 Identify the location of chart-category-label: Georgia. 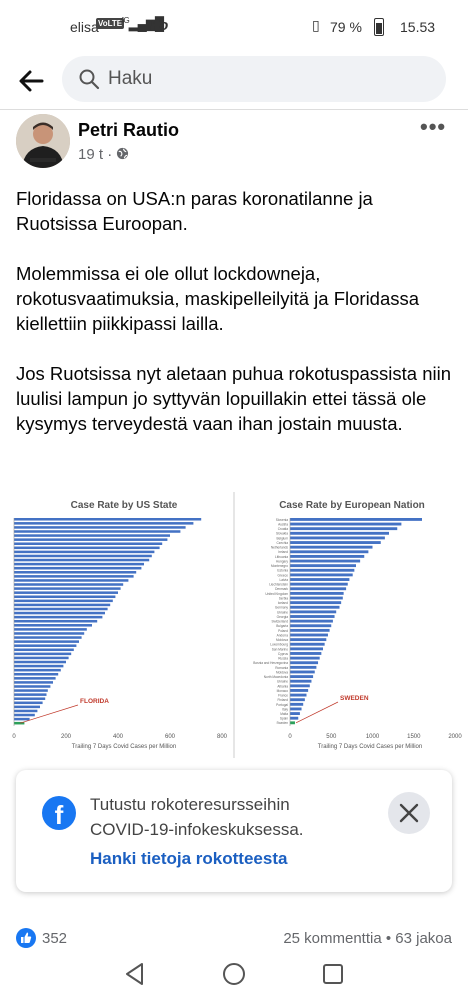
(283, 617).